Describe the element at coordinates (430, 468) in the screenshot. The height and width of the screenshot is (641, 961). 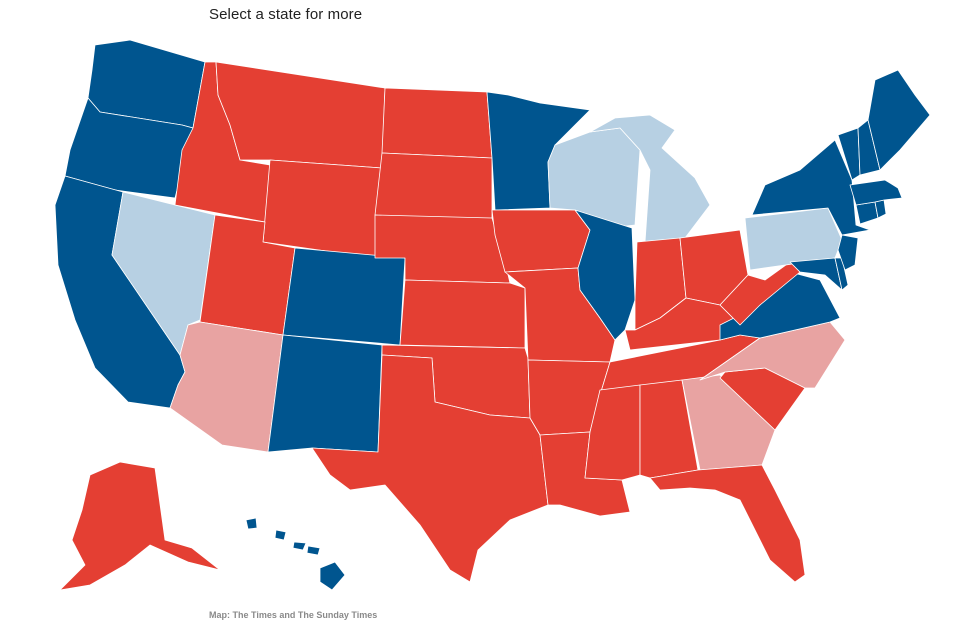
I see `state-tx` at that location.